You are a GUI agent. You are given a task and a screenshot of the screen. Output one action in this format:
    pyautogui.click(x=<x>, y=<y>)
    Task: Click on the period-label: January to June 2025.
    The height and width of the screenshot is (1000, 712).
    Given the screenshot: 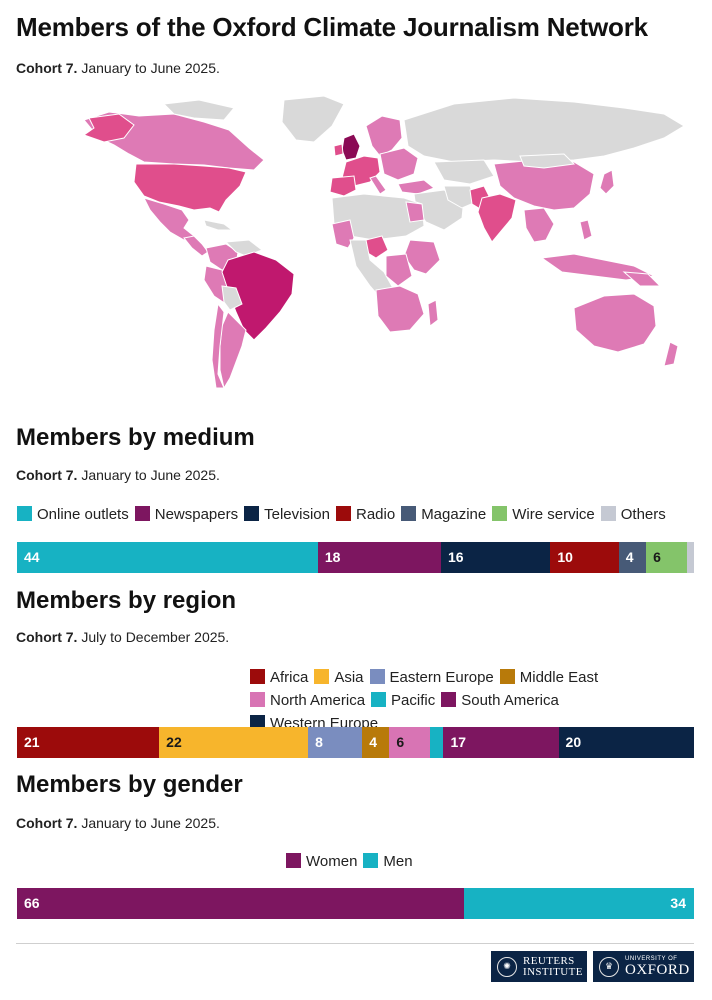 What is the action you would take?
    pyautogui.click(x=150, y=68)
    